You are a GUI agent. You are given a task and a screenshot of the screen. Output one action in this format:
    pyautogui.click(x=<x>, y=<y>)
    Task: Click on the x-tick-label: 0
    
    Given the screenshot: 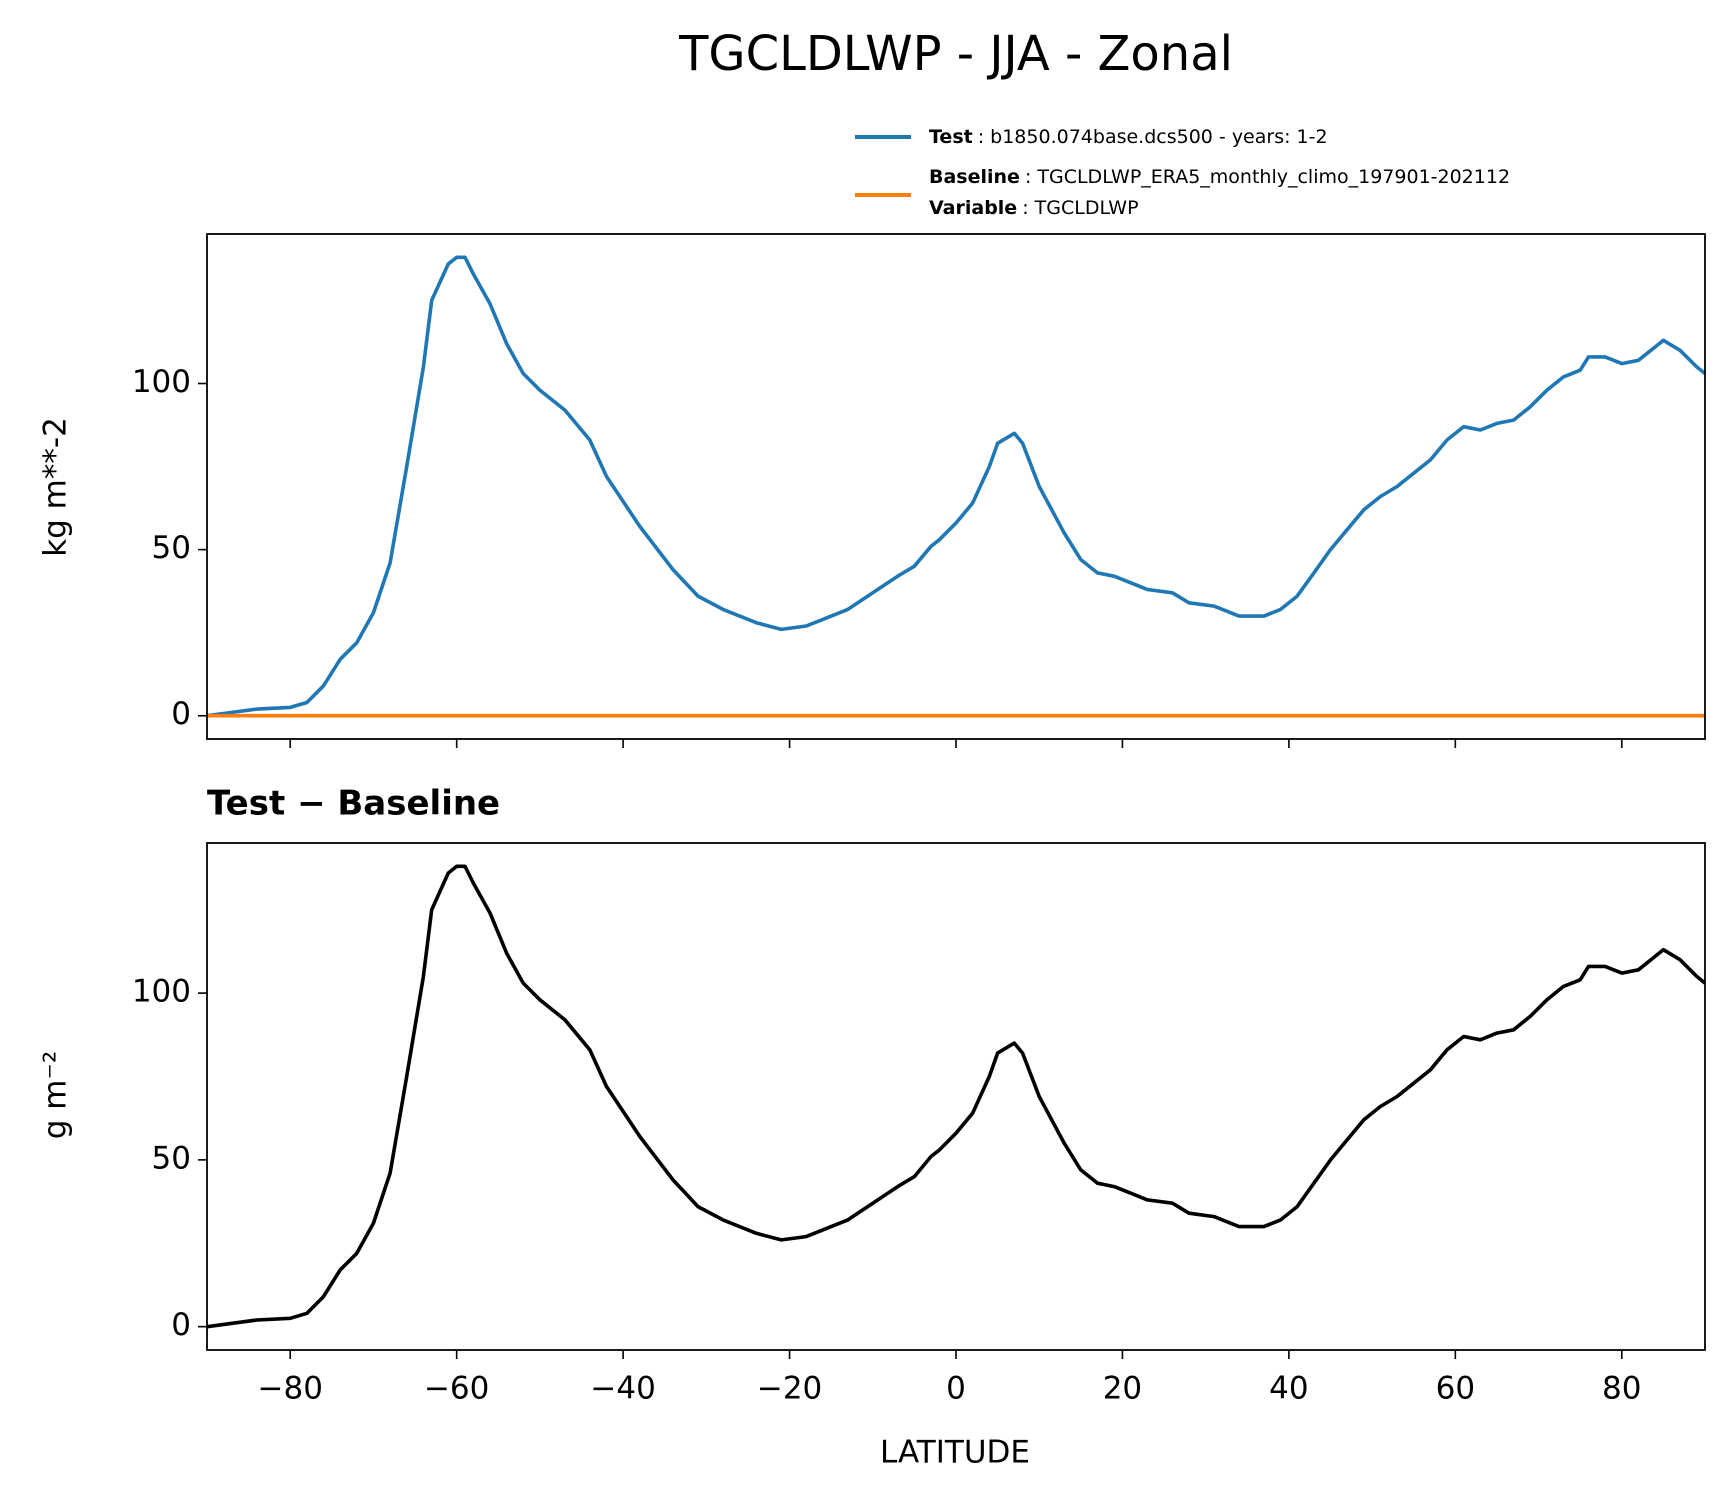 What is the action you would take?
    pyautogui.click(x=956, y=1389)
    